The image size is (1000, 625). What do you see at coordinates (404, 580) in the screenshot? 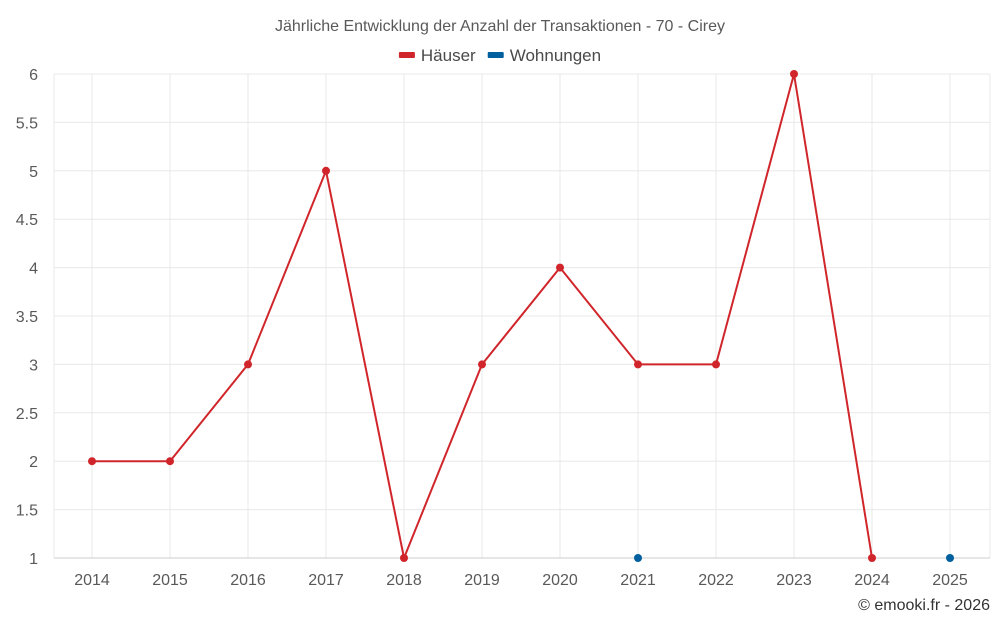
I see `x-tick-label: 2018` at bounding box center [404, 580].